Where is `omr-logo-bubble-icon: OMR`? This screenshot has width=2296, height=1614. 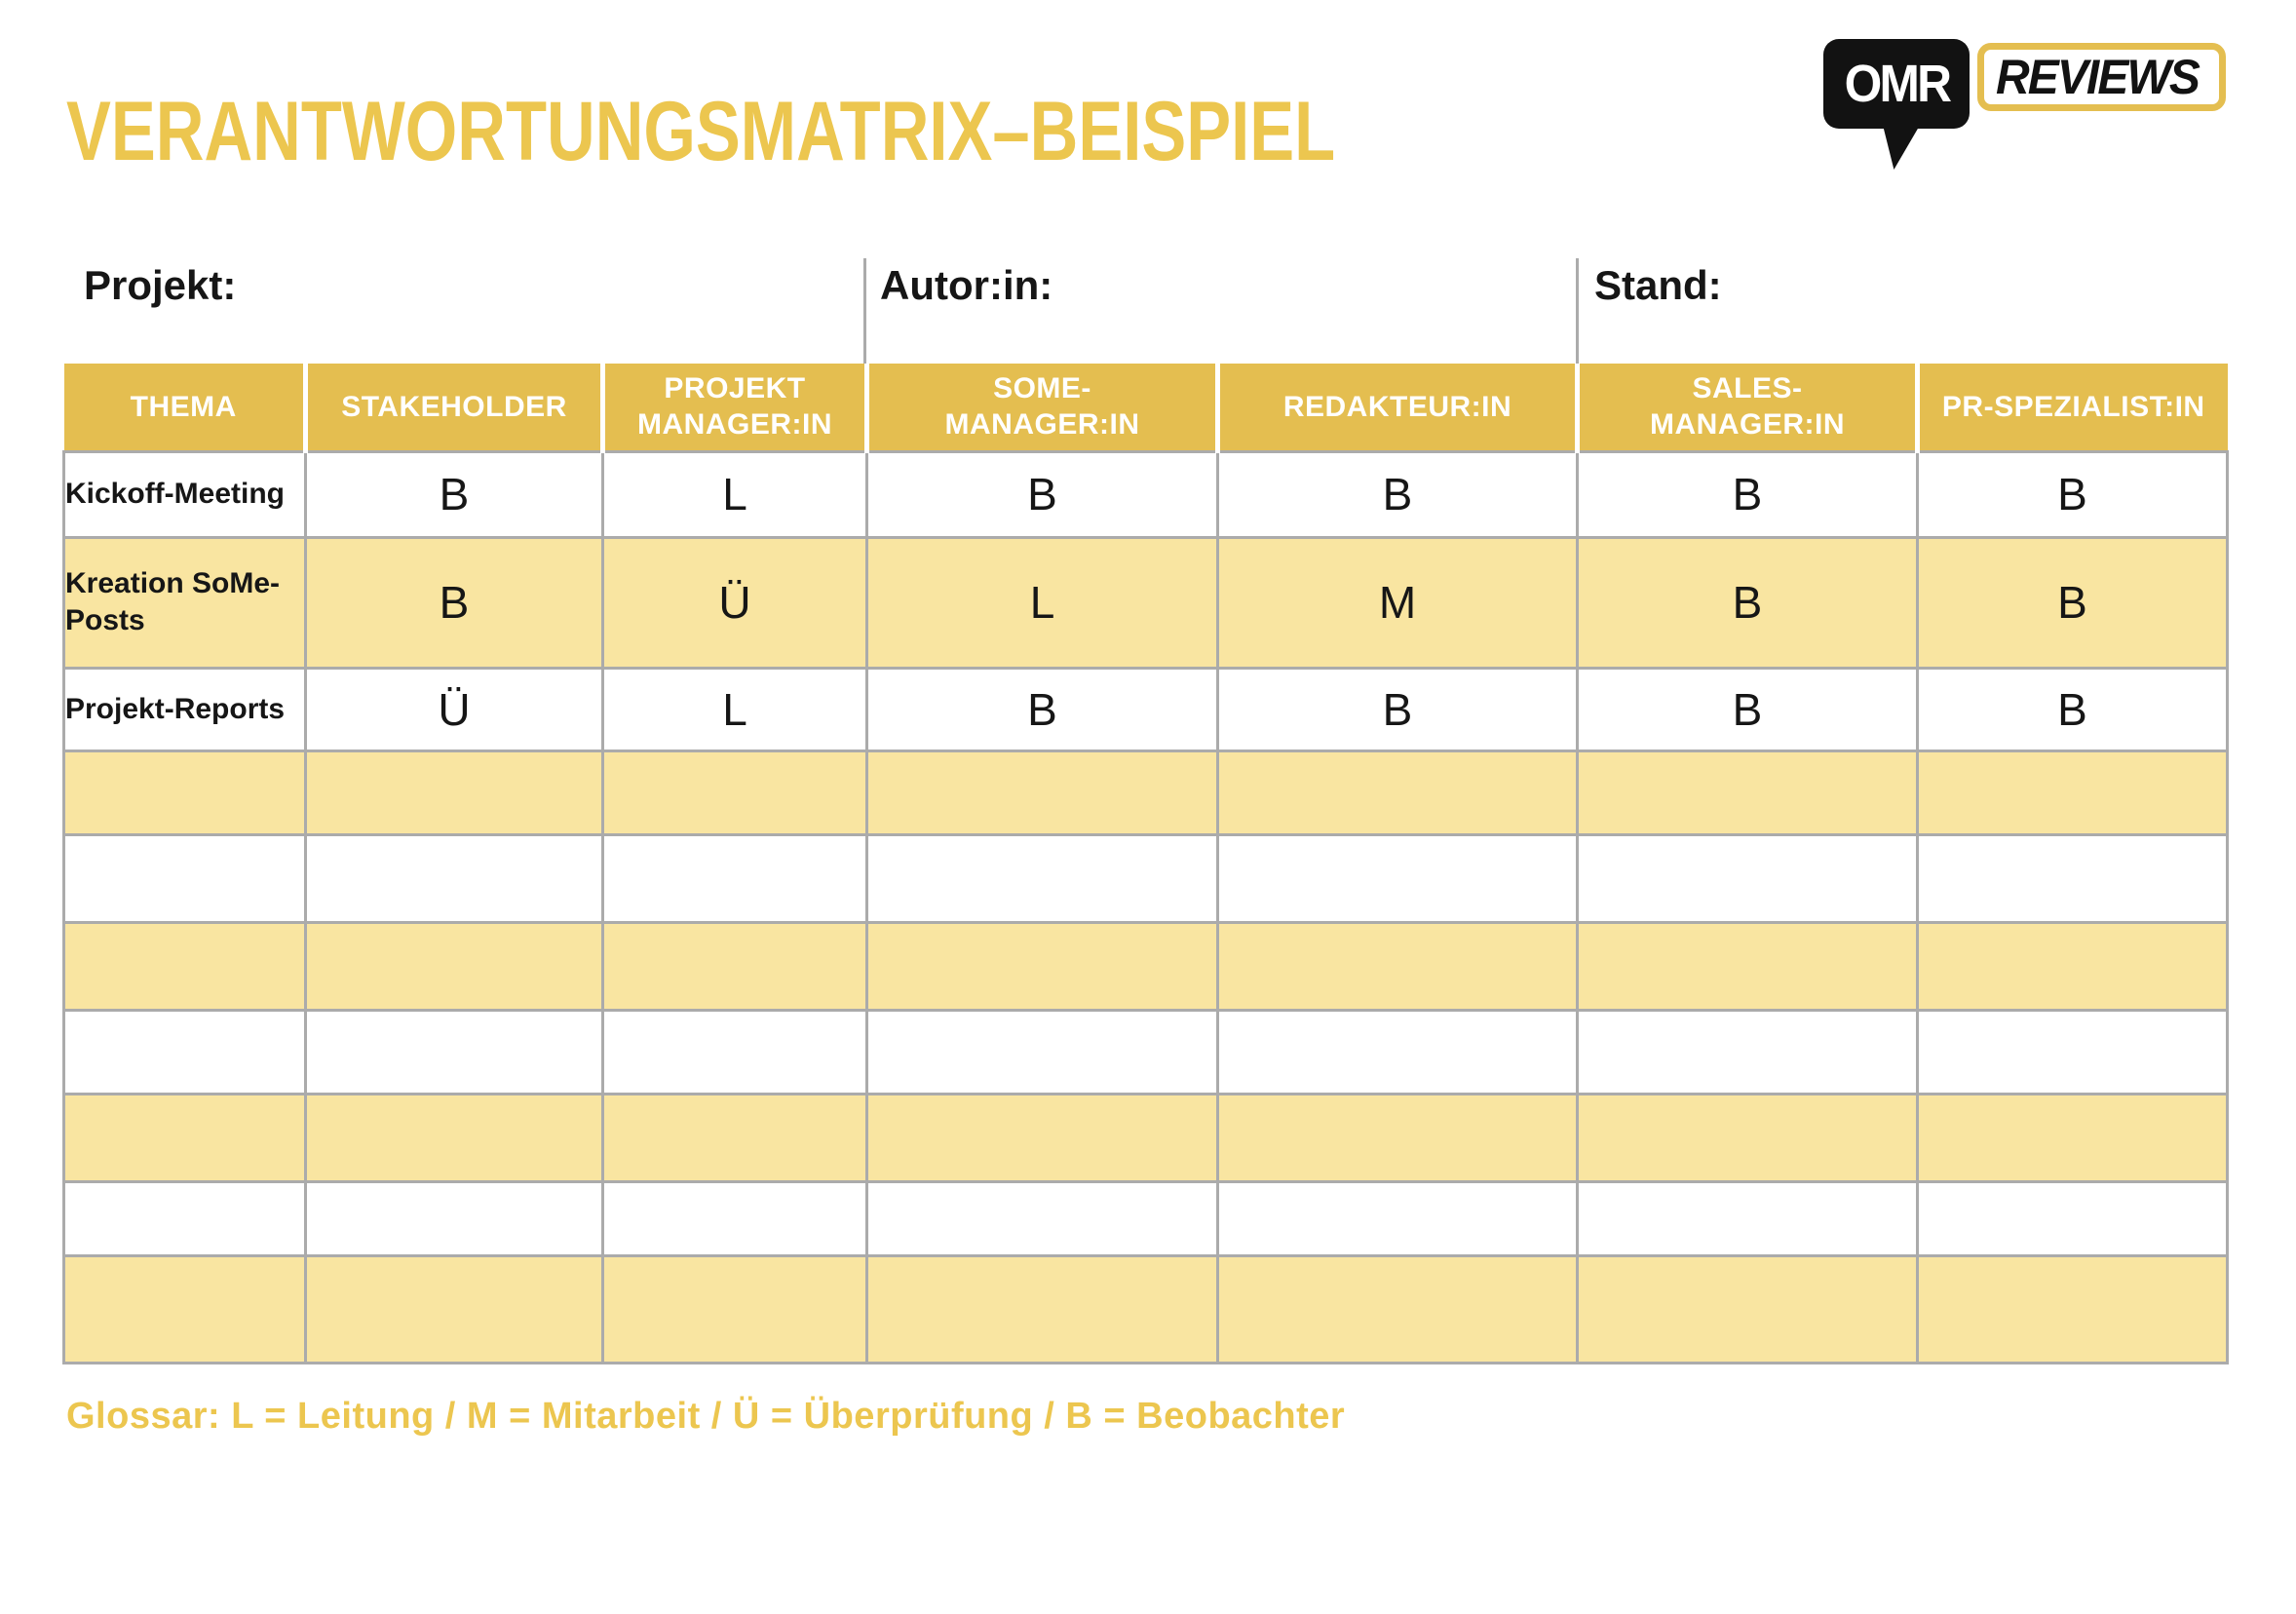
omr-logo-bubble-icon: OMR is located at coordinates (1897, 104).